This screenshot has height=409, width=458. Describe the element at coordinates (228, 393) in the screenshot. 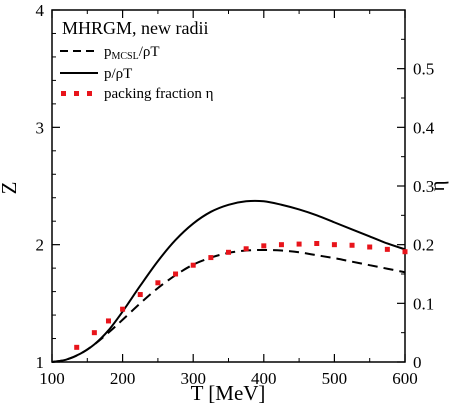

I see `x-axis-title: T [MeV]` at that location.